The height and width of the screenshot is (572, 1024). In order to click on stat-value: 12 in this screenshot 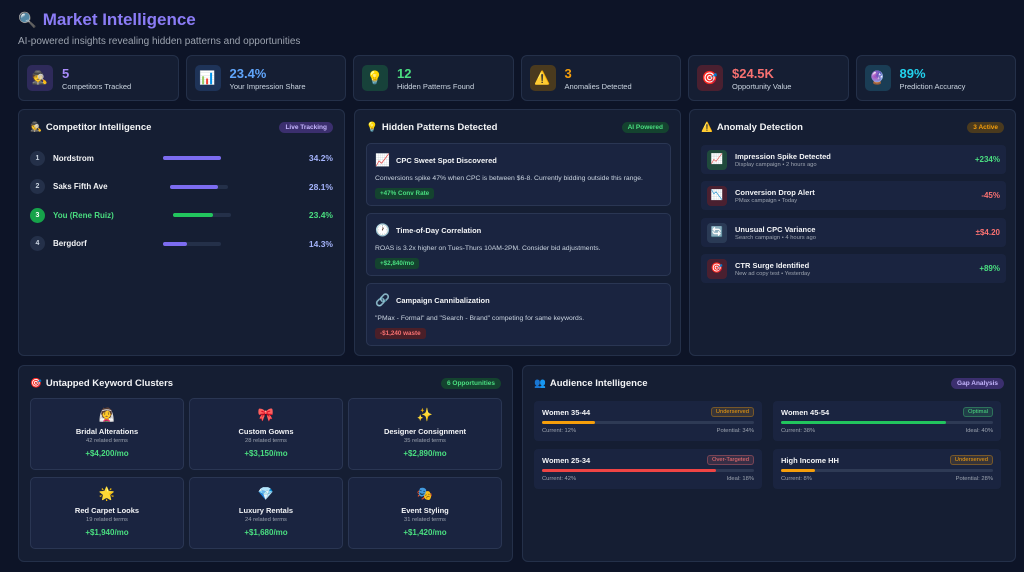, I will do `click(404, 73)`.